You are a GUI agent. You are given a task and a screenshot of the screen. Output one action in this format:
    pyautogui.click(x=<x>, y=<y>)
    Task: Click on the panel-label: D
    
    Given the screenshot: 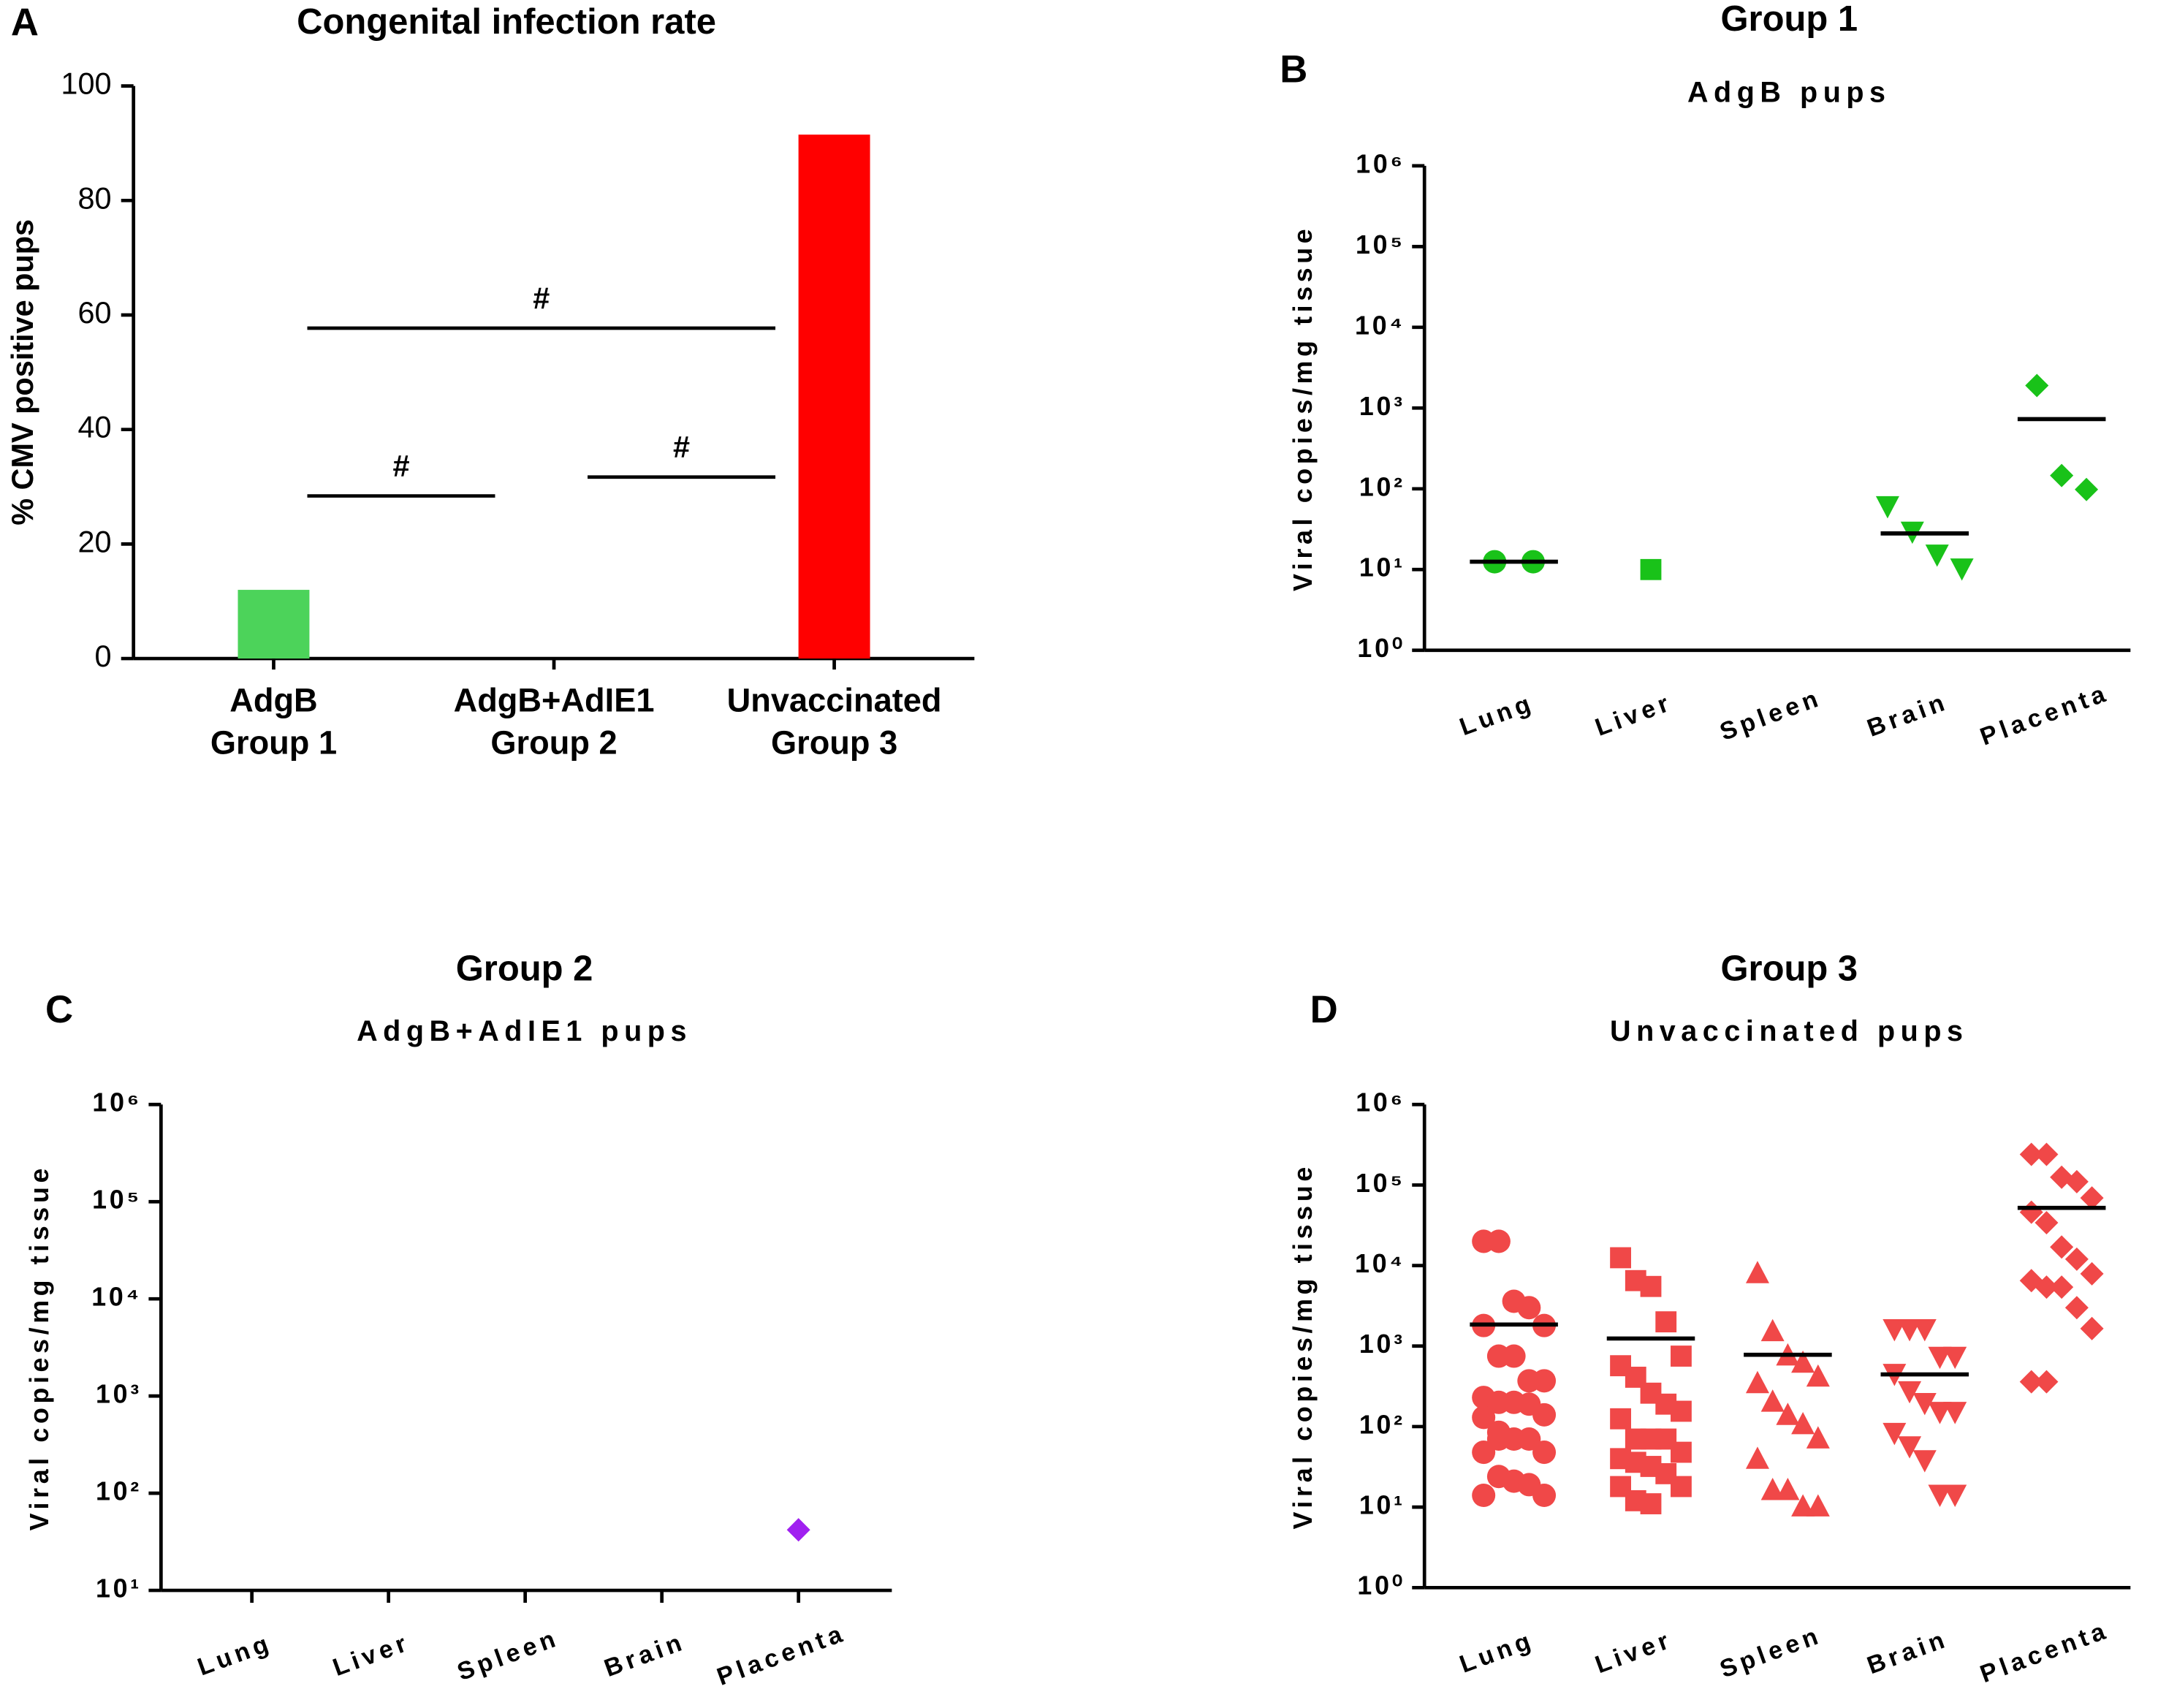 What is the action you would take?
    pyautogui.click(x=1324, y=1010)
    